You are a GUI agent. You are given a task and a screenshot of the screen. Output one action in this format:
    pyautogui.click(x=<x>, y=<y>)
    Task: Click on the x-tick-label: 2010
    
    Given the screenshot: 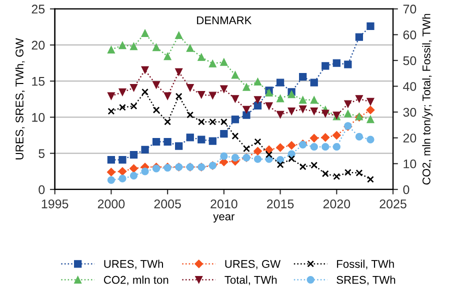 What is the action you would take?
    pyautogui.click(x=224, y=203)
    